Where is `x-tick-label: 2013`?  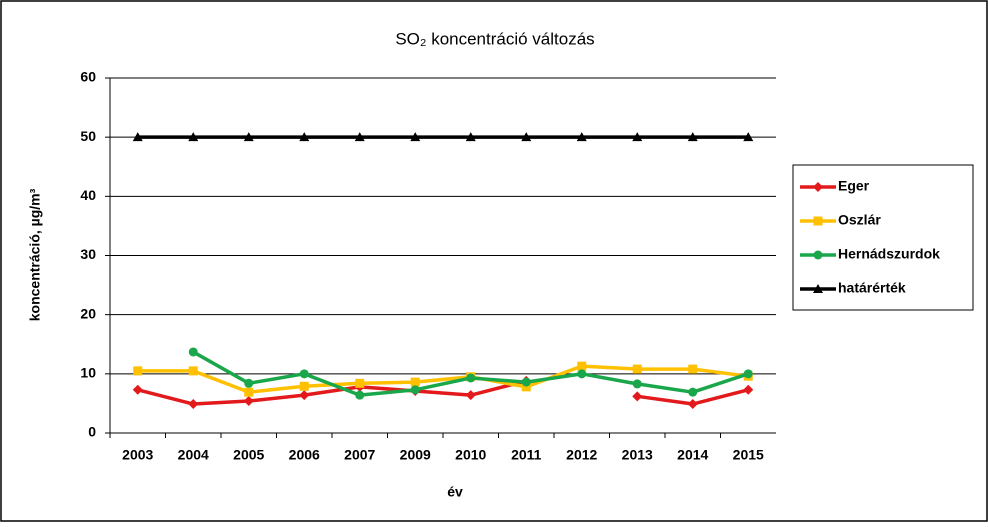 x-tick-label: 2013 is located at coordinates (637, 455).